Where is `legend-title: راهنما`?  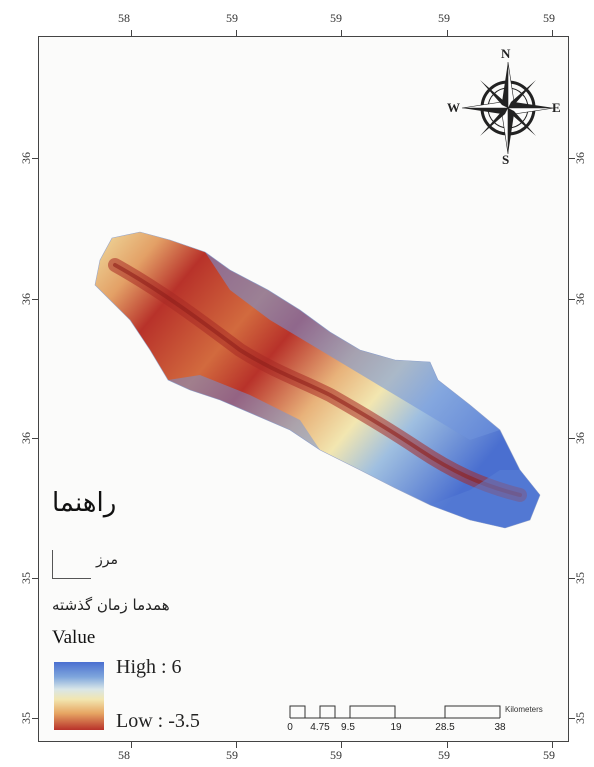 legend-title: راهنما is located at coordinates (84, 503).